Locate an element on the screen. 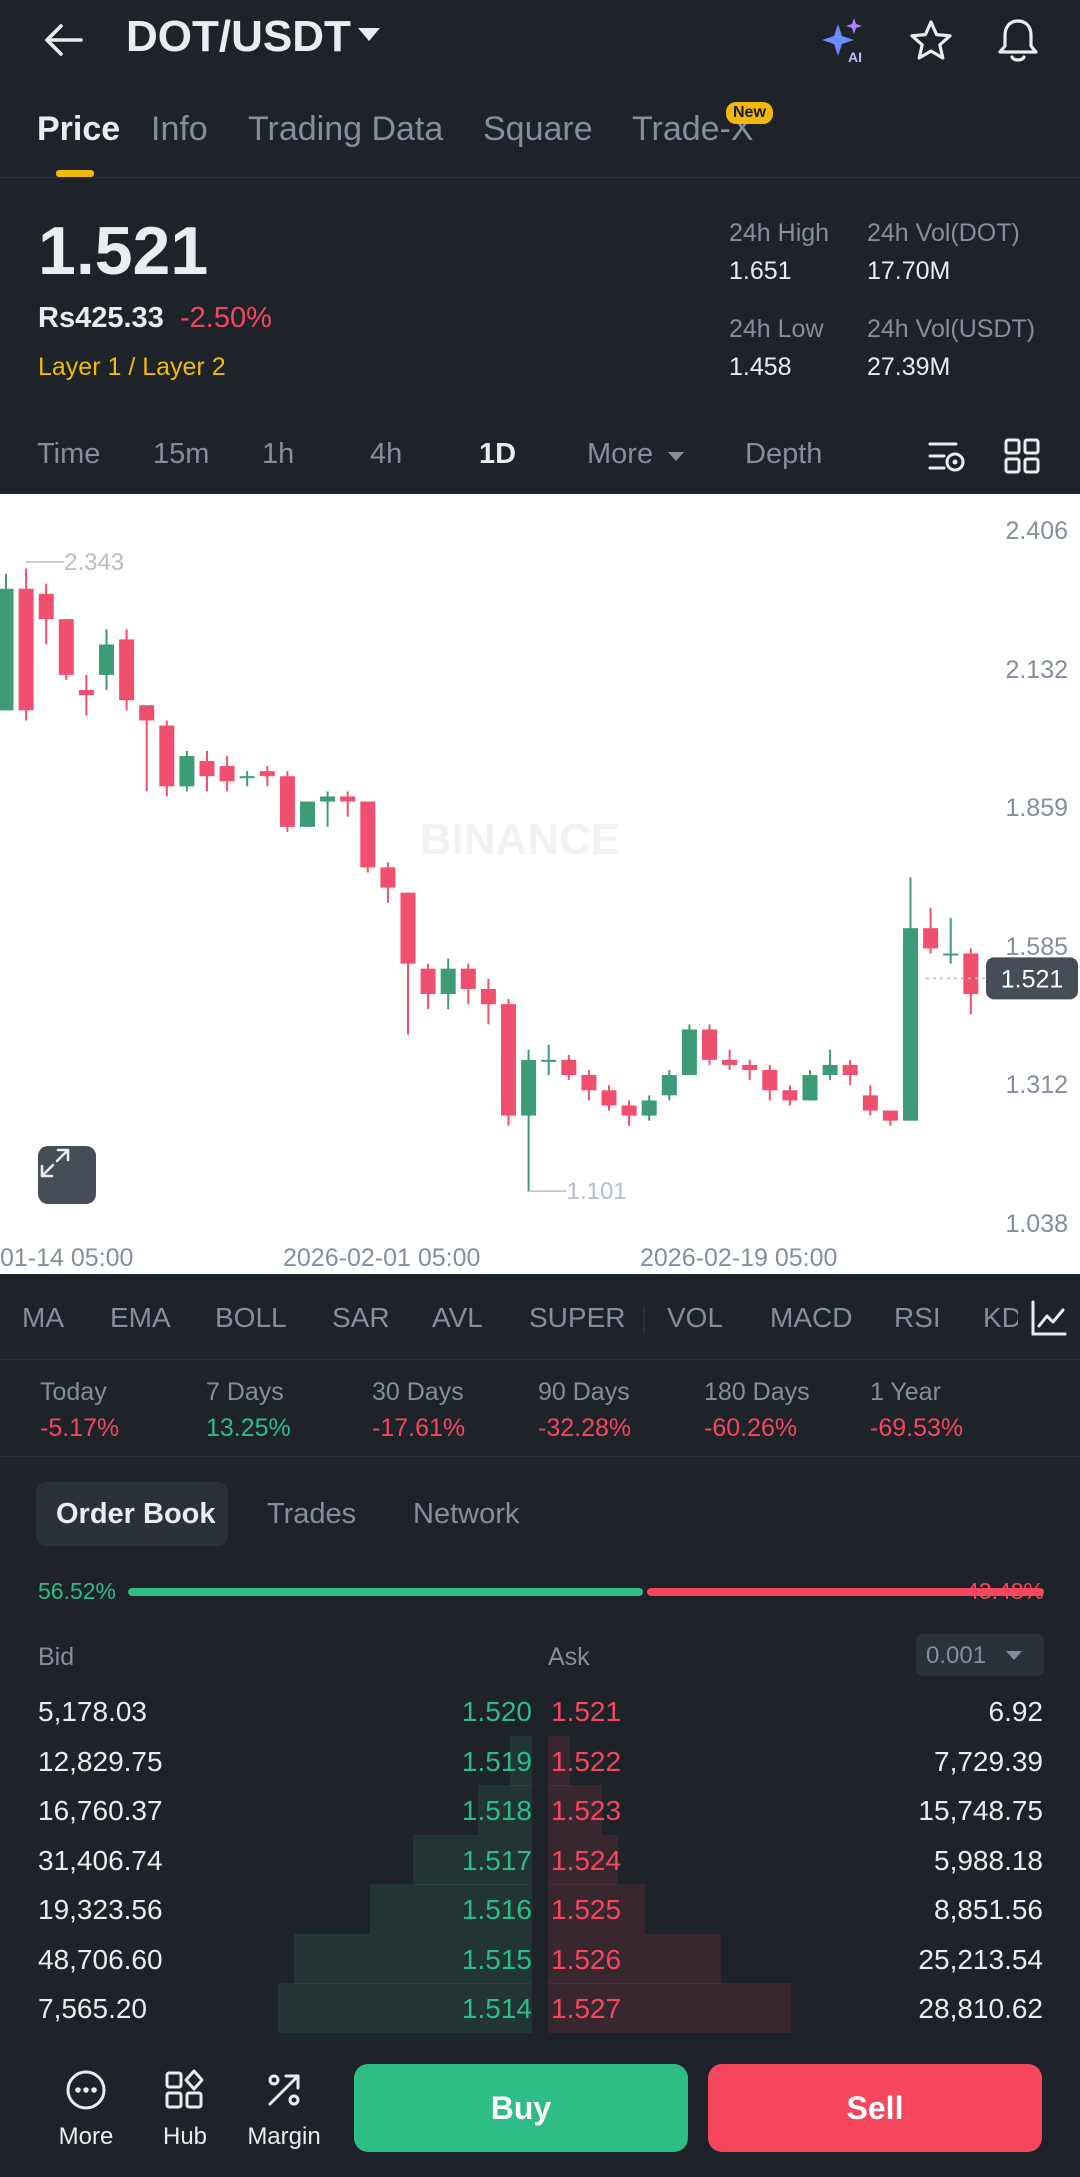 This screenshot has height=2177, width=1080. low-annotation: 1.101 is located at coordinates (597, 1191).